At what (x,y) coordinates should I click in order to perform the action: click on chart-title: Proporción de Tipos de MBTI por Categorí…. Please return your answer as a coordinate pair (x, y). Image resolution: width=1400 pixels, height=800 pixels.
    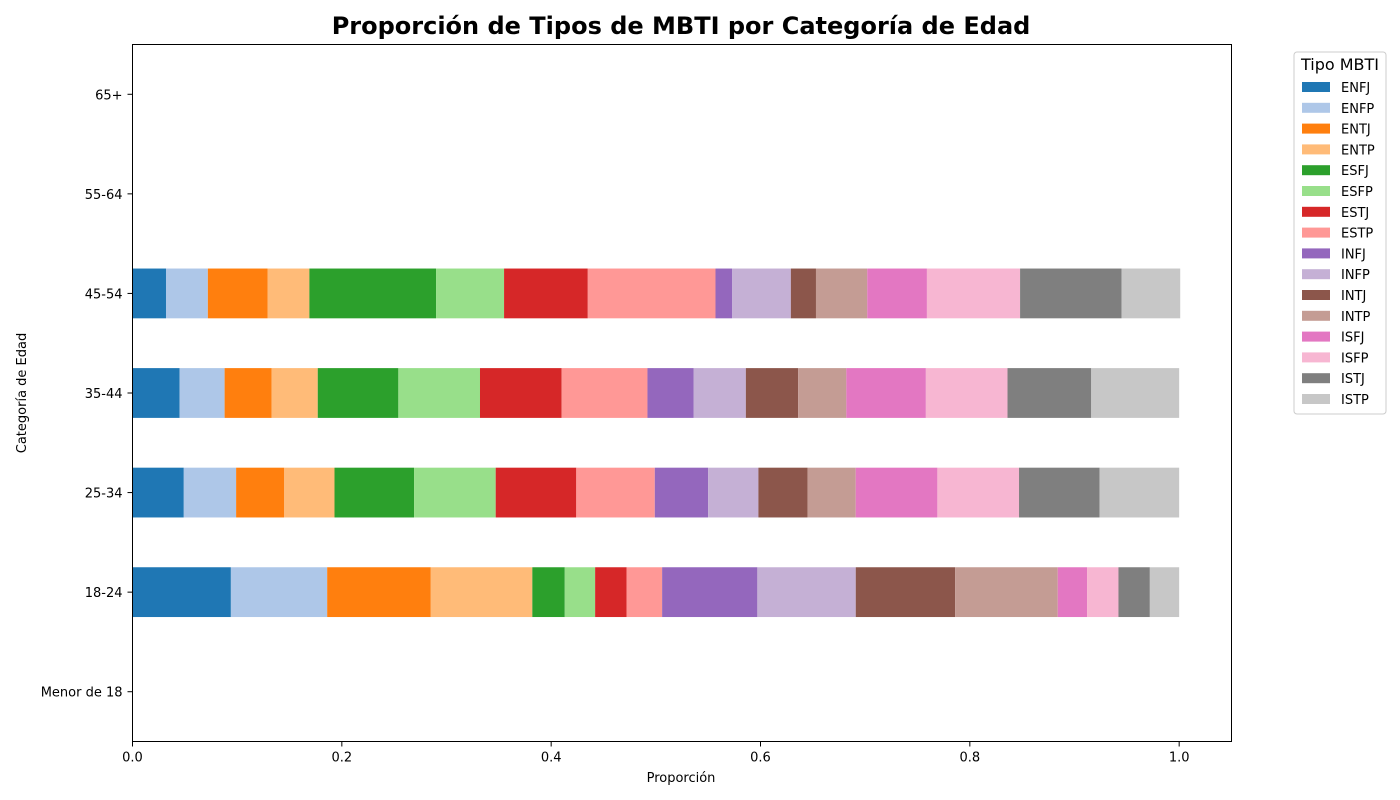
    Looking at the image, I should click on (681, 26).